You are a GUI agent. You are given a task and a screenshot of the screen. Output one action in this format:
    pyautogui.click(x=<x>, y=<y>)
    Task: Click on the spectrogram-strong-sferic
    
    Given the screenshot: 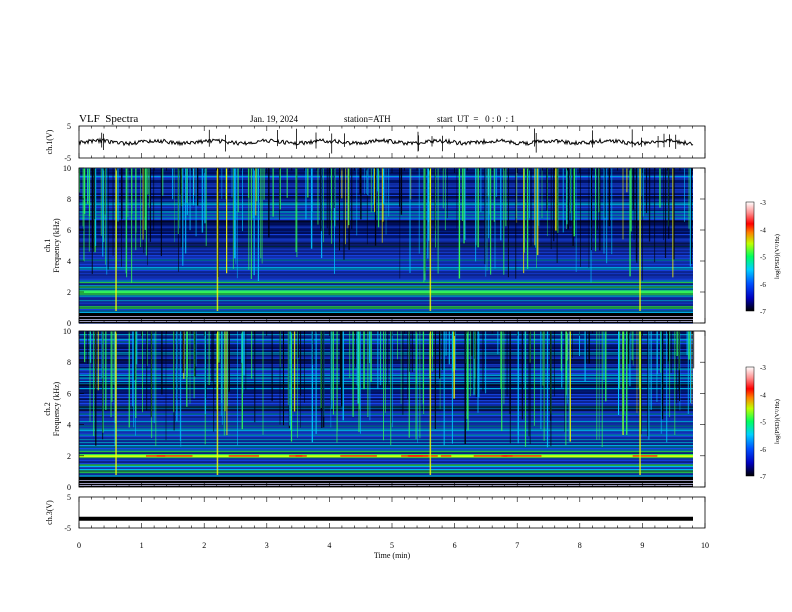 What is the action you would take?
    pyautogui.click(x=217, y=403)
    